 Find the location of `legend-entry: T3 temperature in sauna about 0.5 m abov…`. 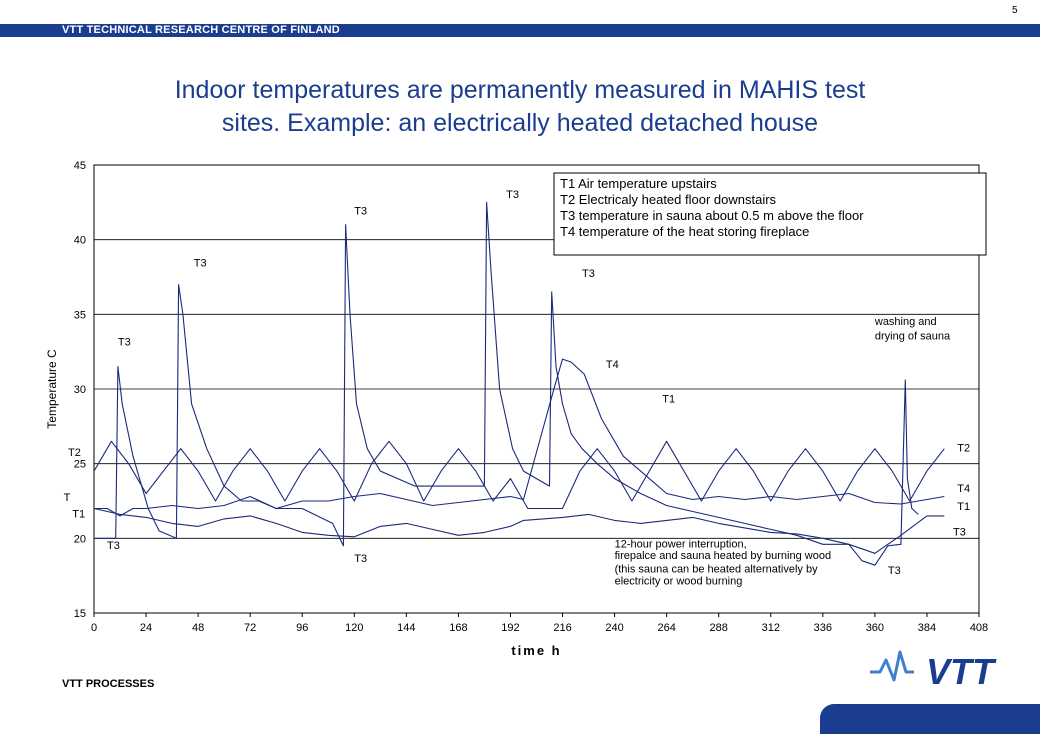

legend-entry: T3 temperature in sauna about 0.5 m abov… is located at coordinates (712, 215).